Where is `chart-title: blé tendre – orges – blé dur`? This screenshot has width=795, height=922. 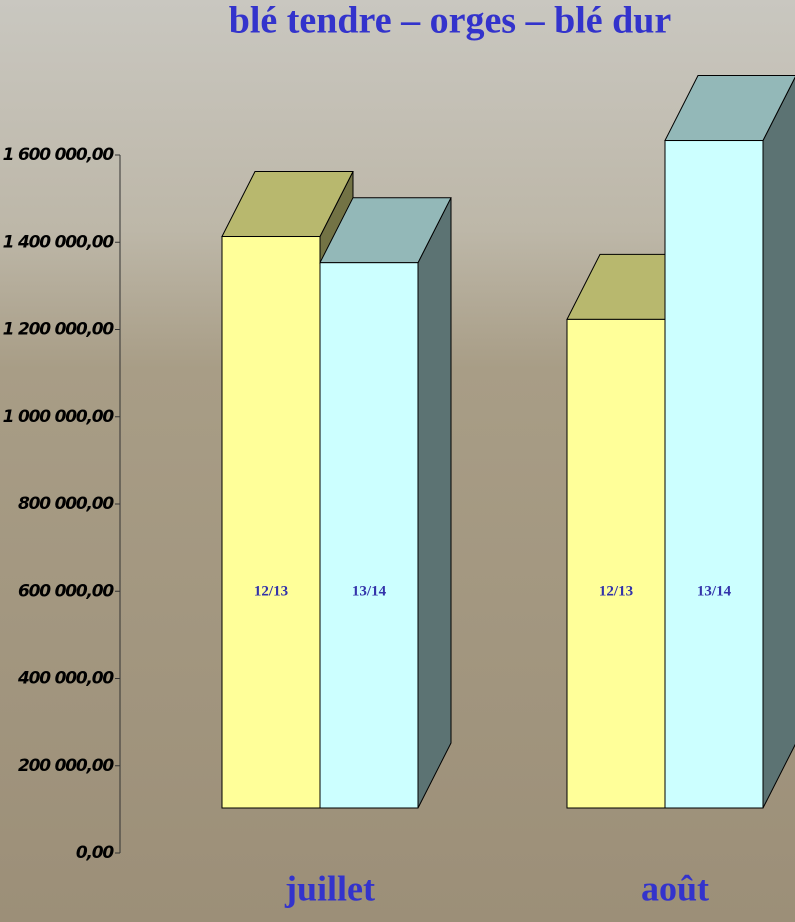
chart-title: blé tendre – orges – blé dur is located at coordinates (450, 21).